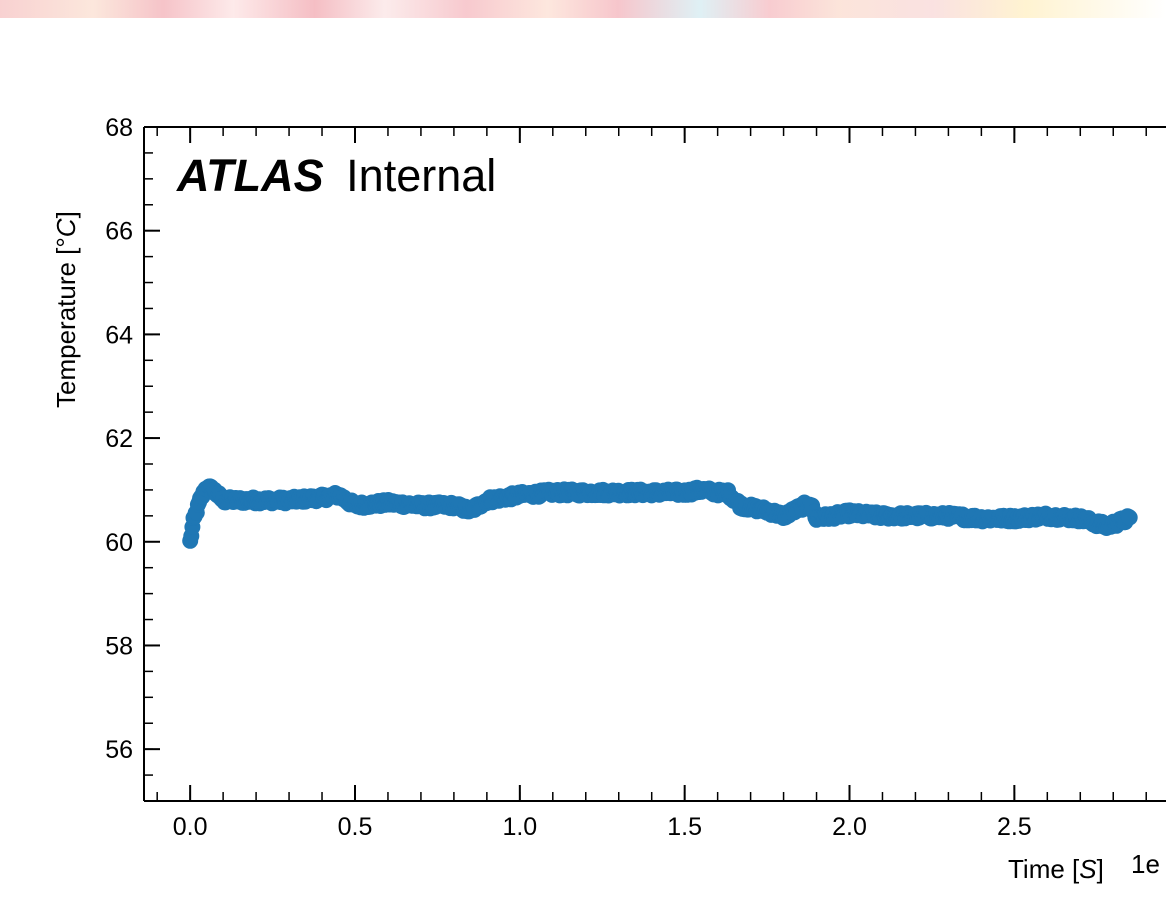 The image size is (1166, 897). Describe the element at coordinates (119, 750) in the screenshot. I see `y-tick-label: 56` at that location.